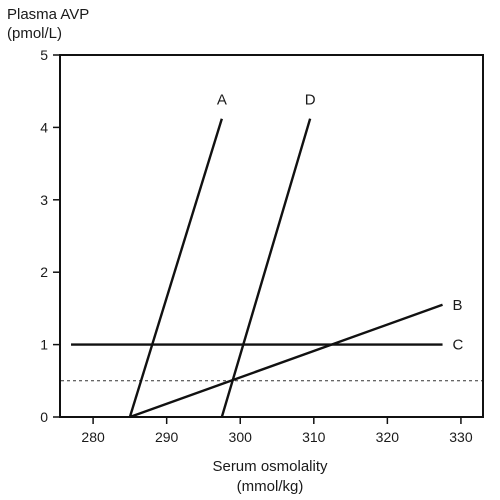 The width and height of the screenshot is (500, 500). I want to click on x-tick-label: 320, so click(388, 437).